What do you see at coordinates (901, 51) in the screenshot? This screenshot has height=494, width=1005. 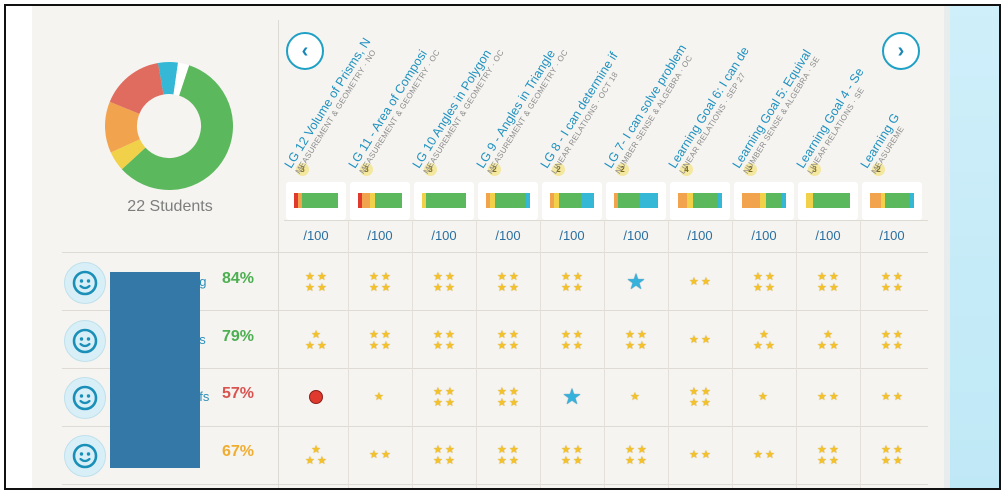 I see `next-goals-button: ›` at bounding box center [901, 51].